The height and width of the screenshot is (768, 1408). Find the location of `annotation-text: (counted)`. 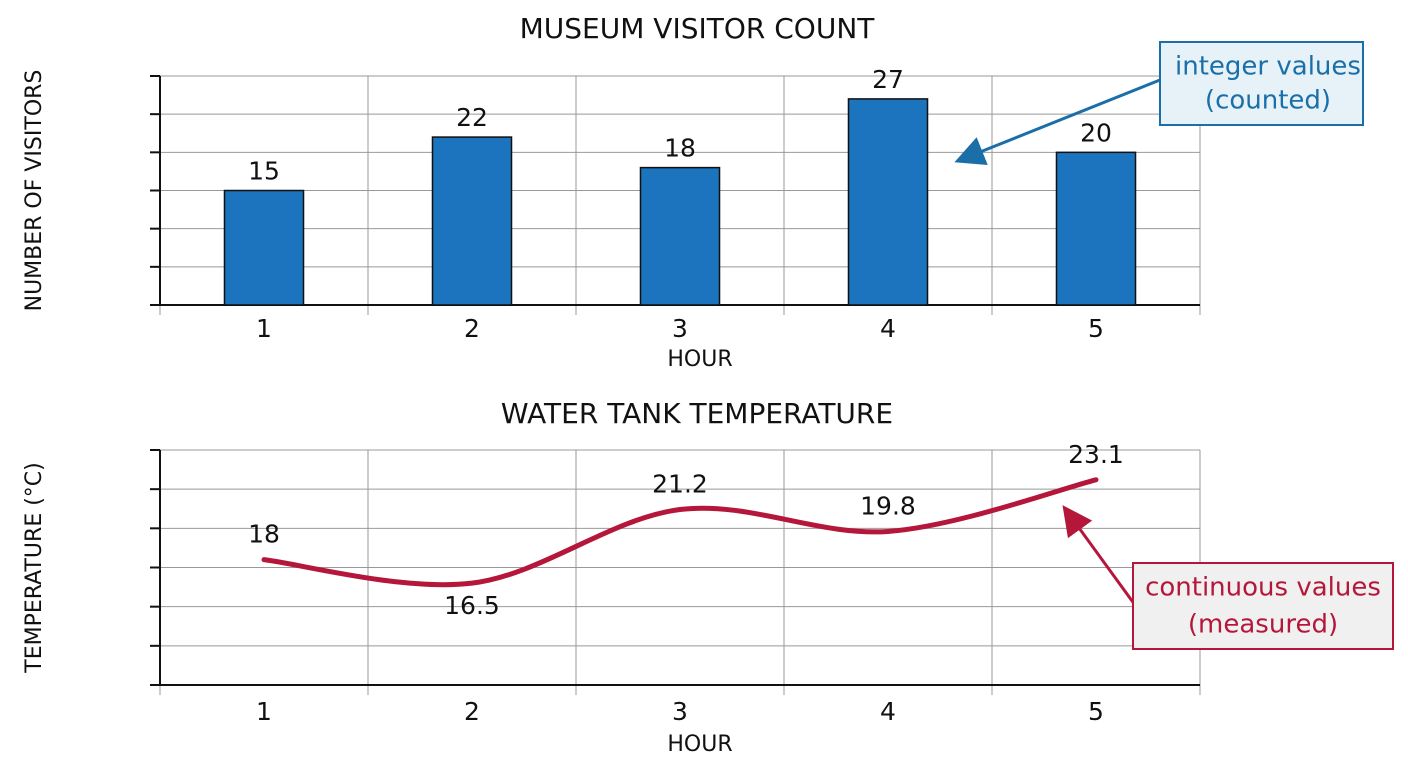

annotation-text: (counted) is located at coordinates (1268, 101).